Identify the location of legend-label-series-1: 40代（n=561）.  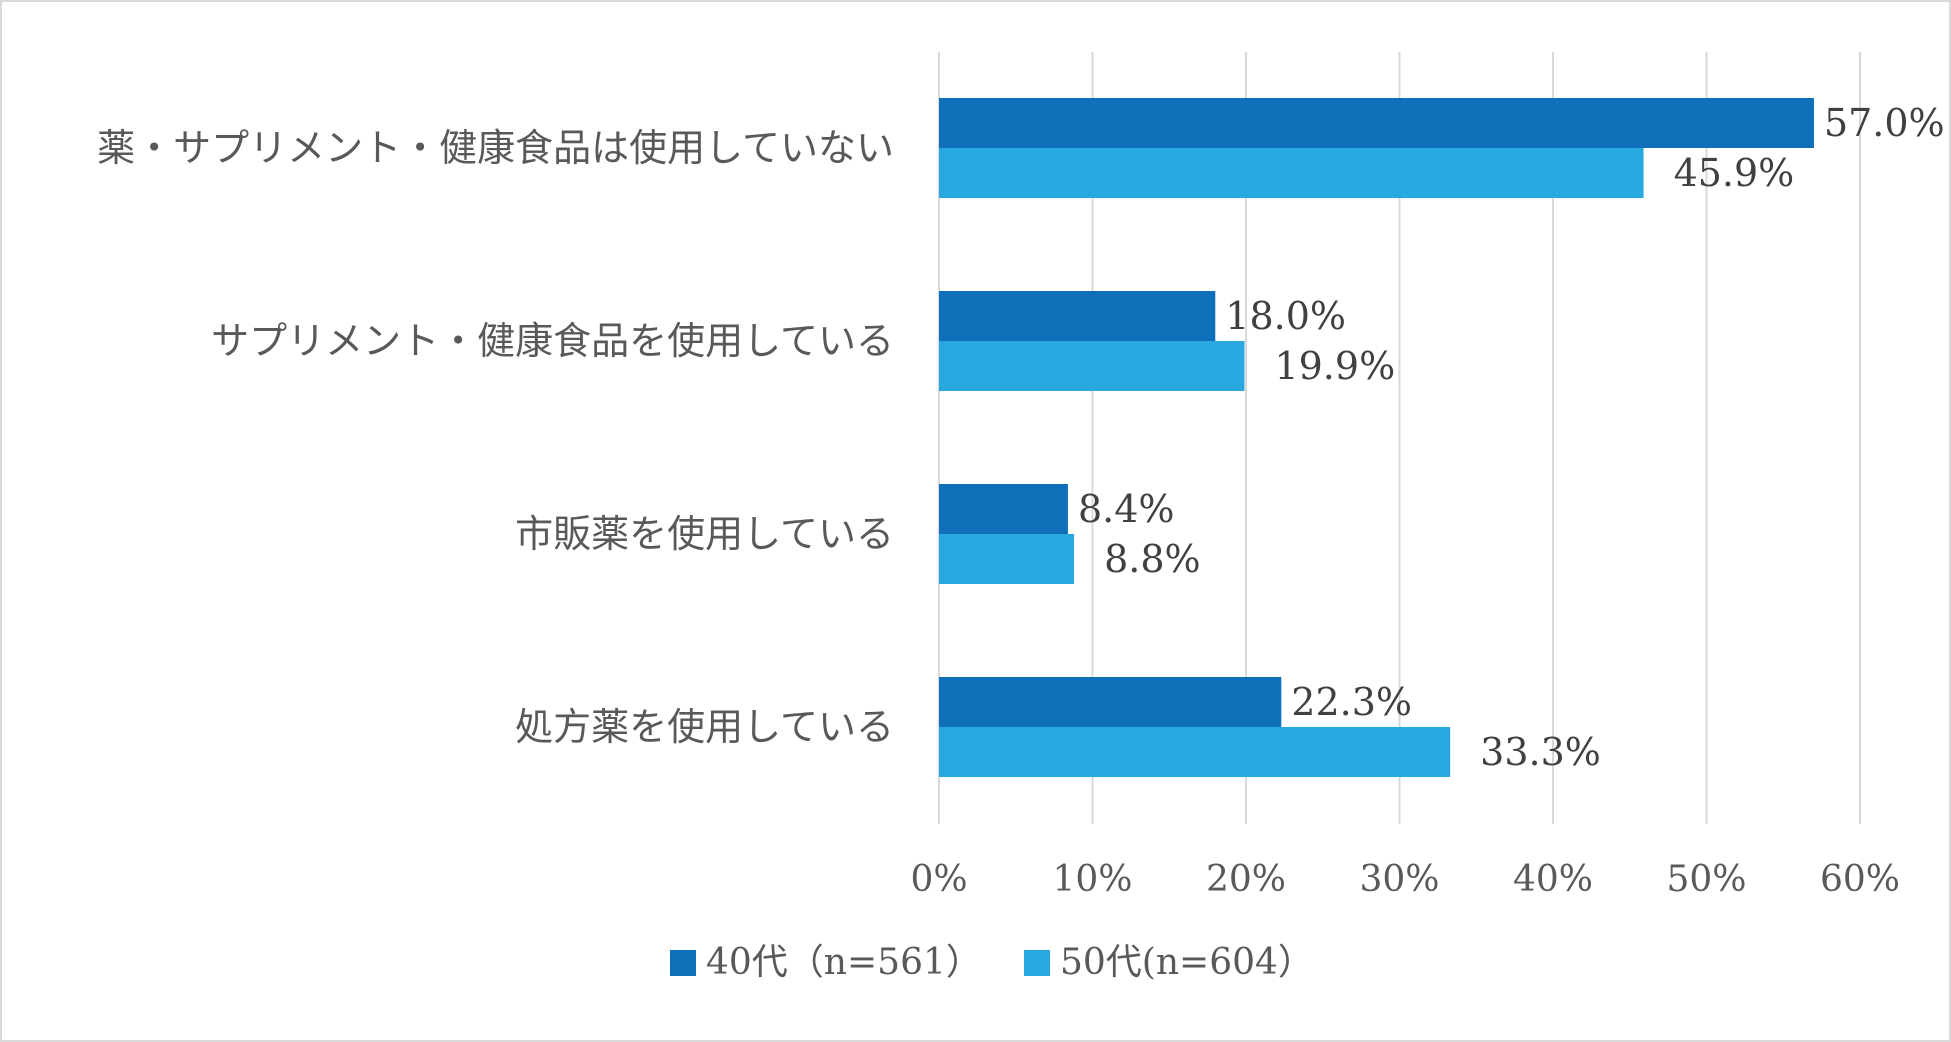
(844, 962).